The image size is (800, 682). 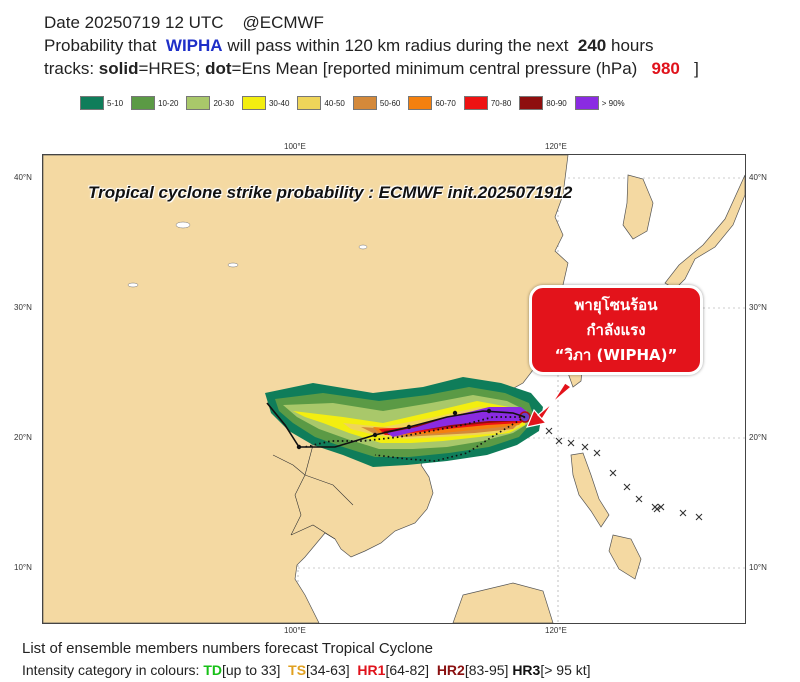 I want to click on ts-range: [34-63], so click(x=328, y=670).